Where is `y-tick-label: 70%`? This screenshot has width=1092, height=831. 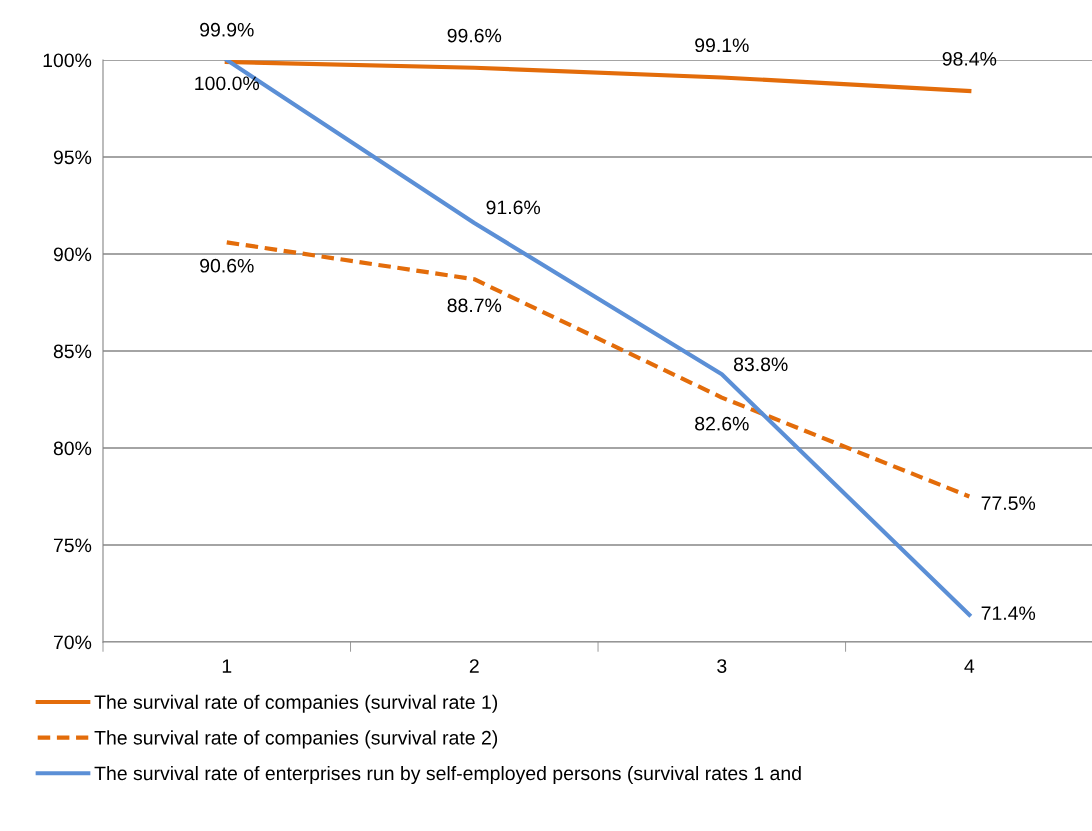 y-tick-label: 70% is located at coordinates (72, 642).